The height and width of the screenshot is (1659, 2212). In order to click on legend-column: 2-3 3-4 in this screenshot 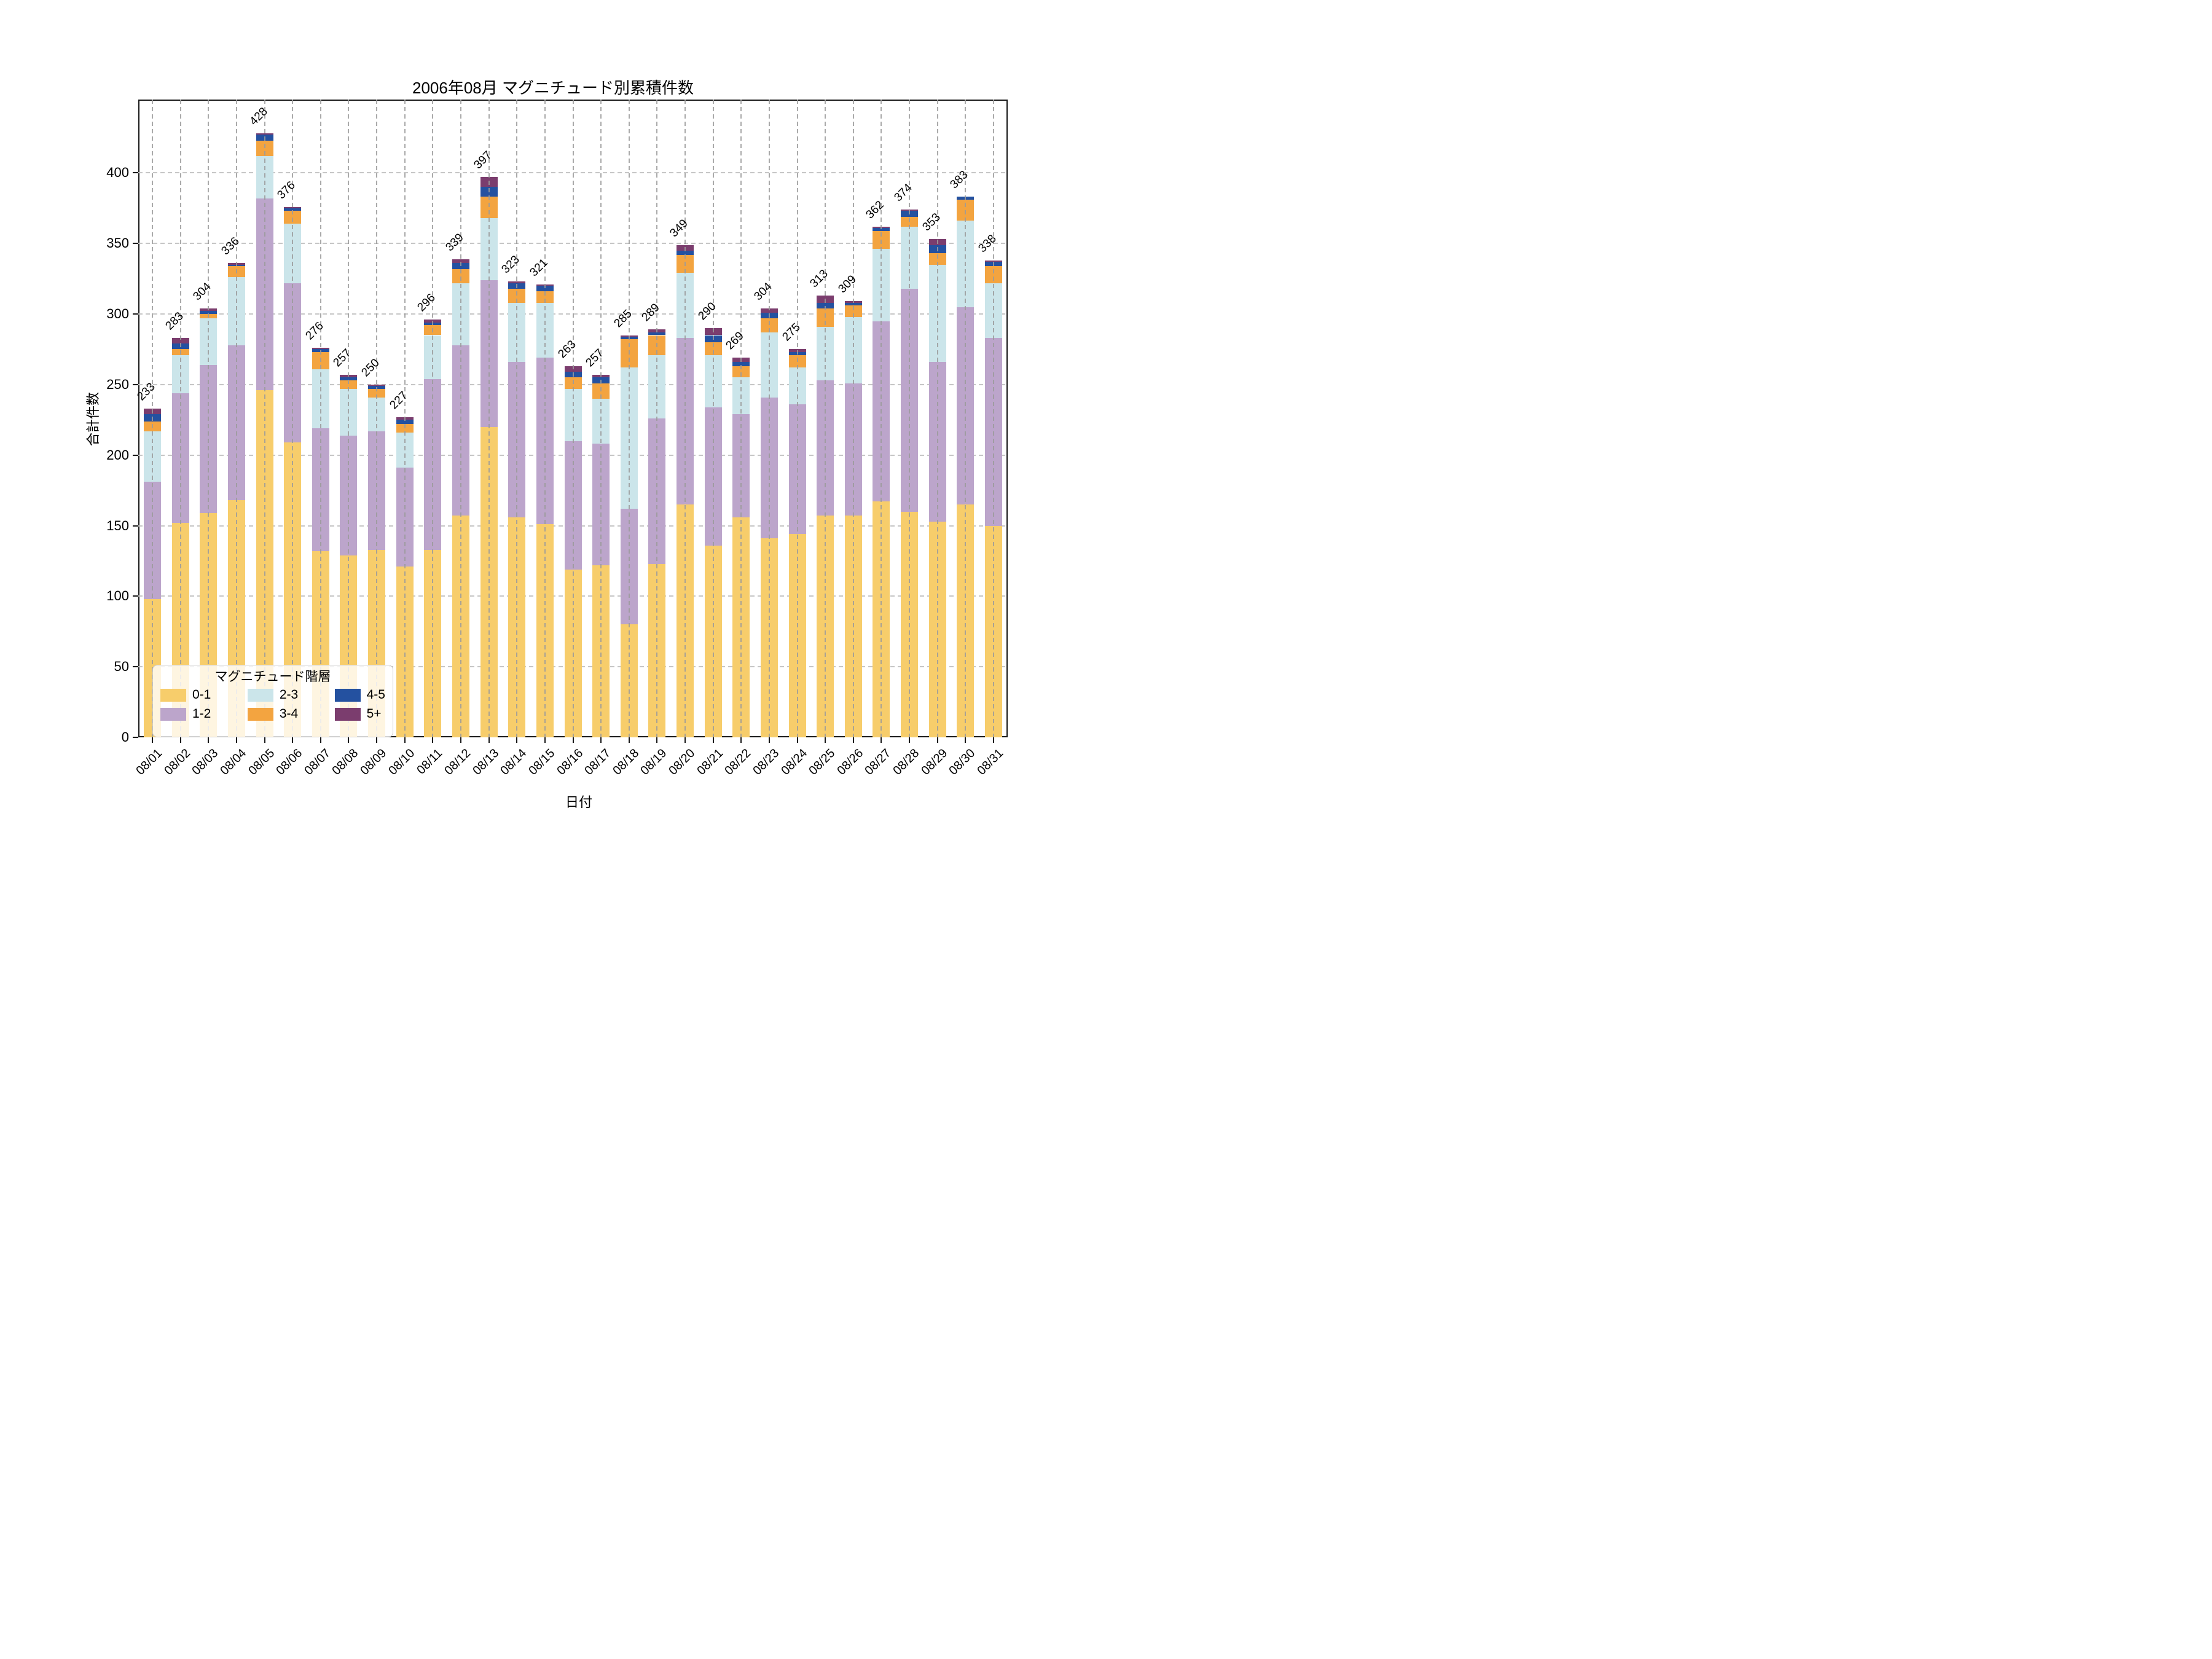, I will do `click(273, 704)`.